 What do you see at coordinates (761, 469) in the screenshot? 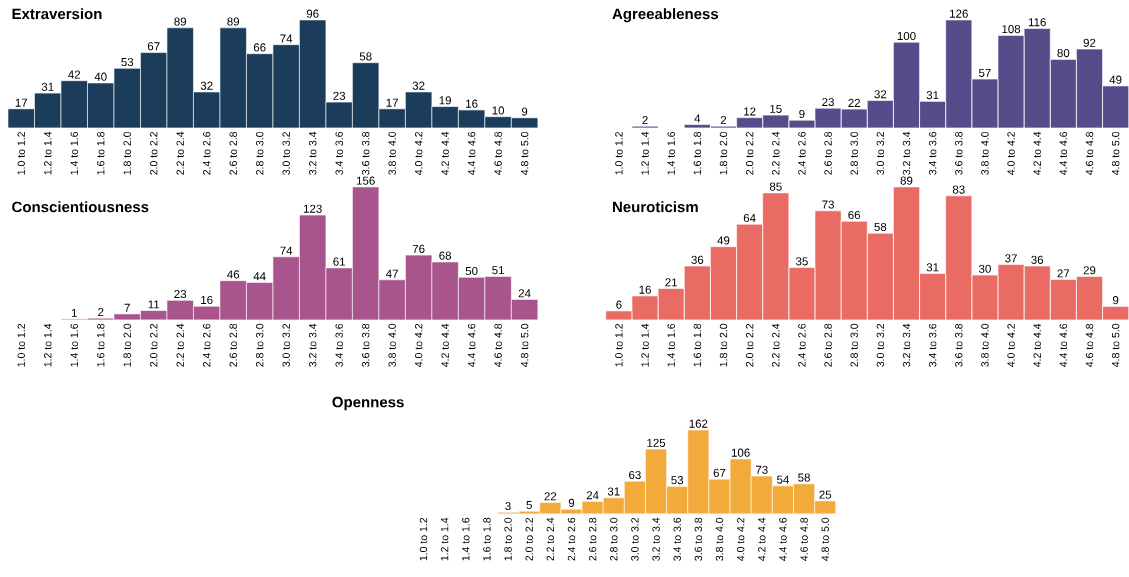
I see `data-label: 73` at bounding box center [761, 469].